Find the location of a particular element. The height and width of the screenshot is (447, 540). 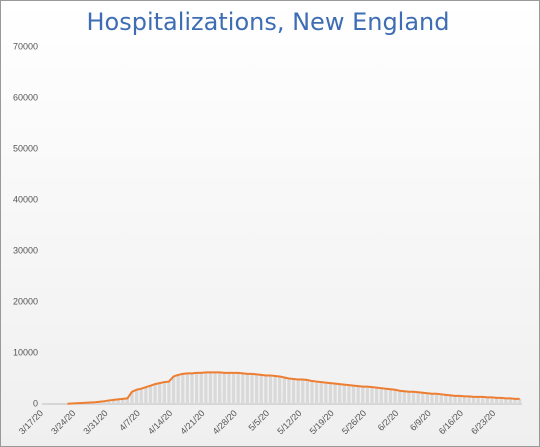

y-tick-label: 20000 is located at coordinates (25, 301).